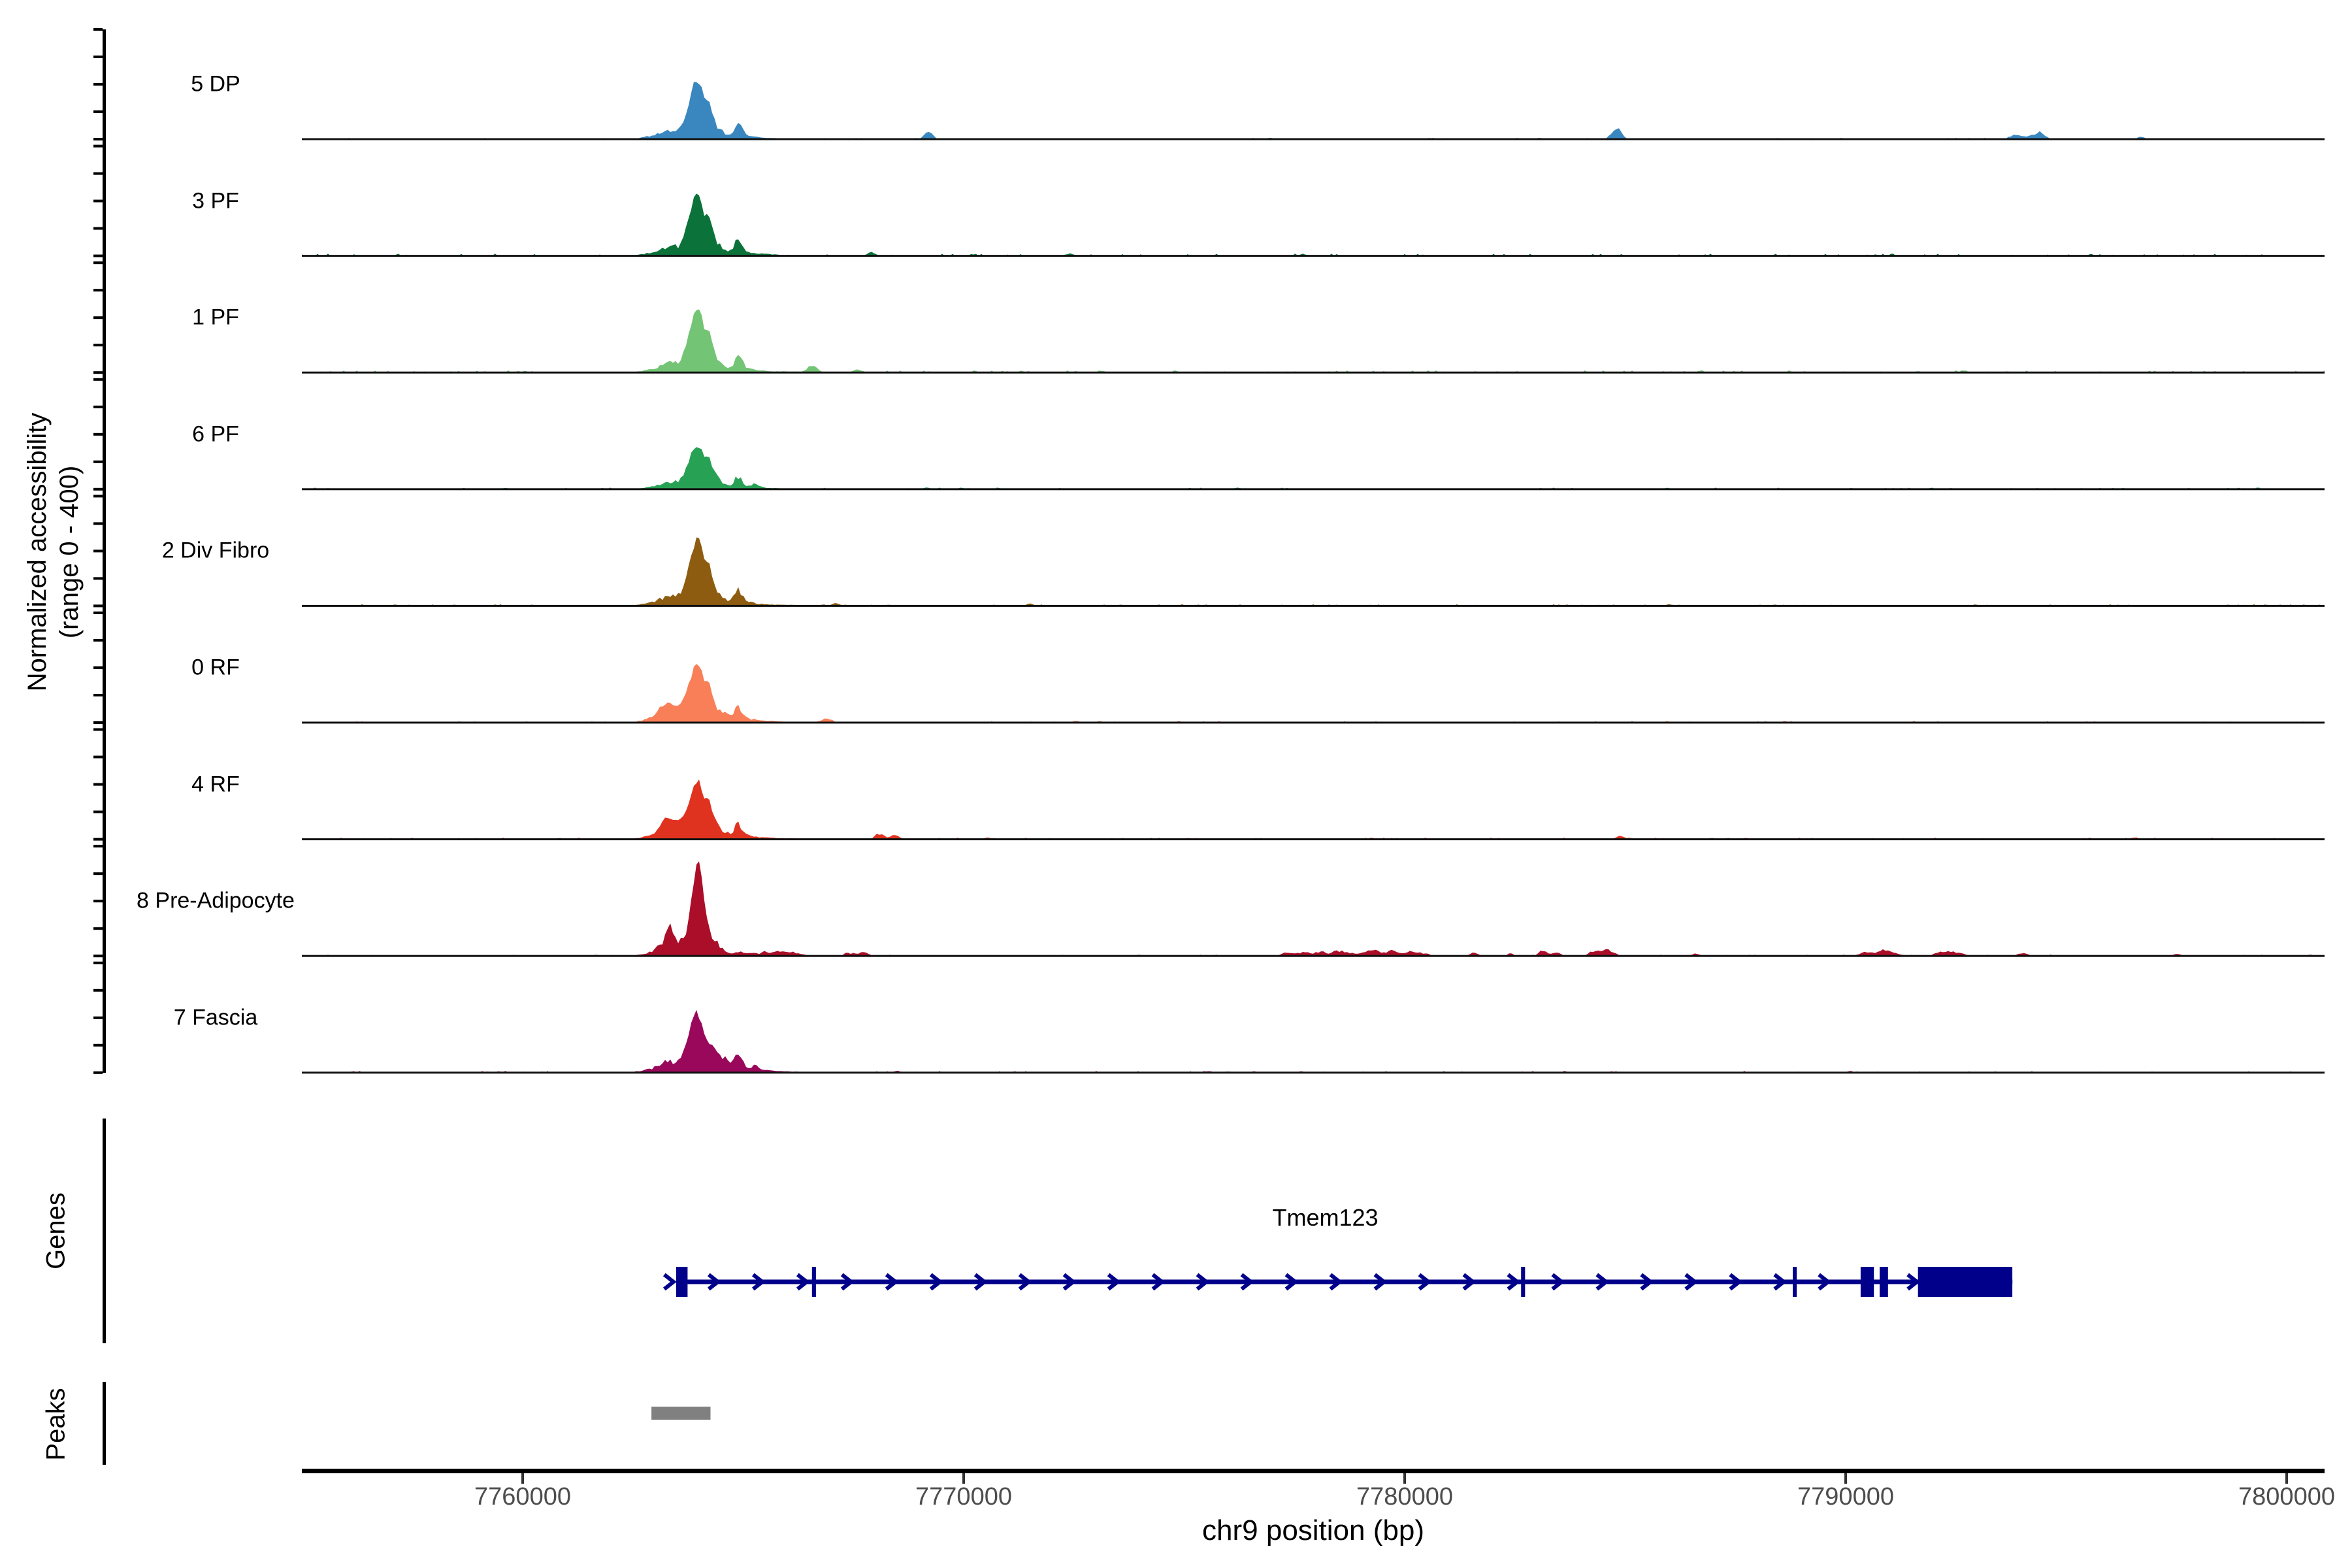  Describe the element at coordinates (1313, 110) in the screenshot. I see `coverage-area-5-dp` at that location.